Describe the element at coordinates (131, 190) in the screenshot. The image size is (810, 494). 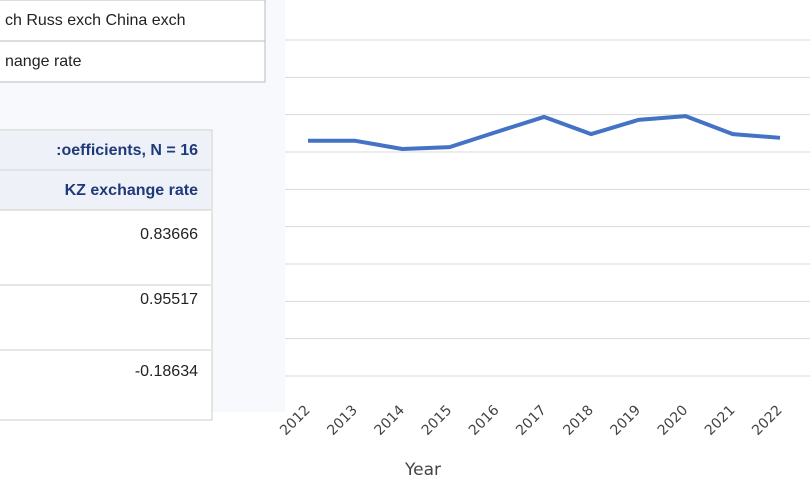
I see `column-header: KZ exchange rate` at that location.